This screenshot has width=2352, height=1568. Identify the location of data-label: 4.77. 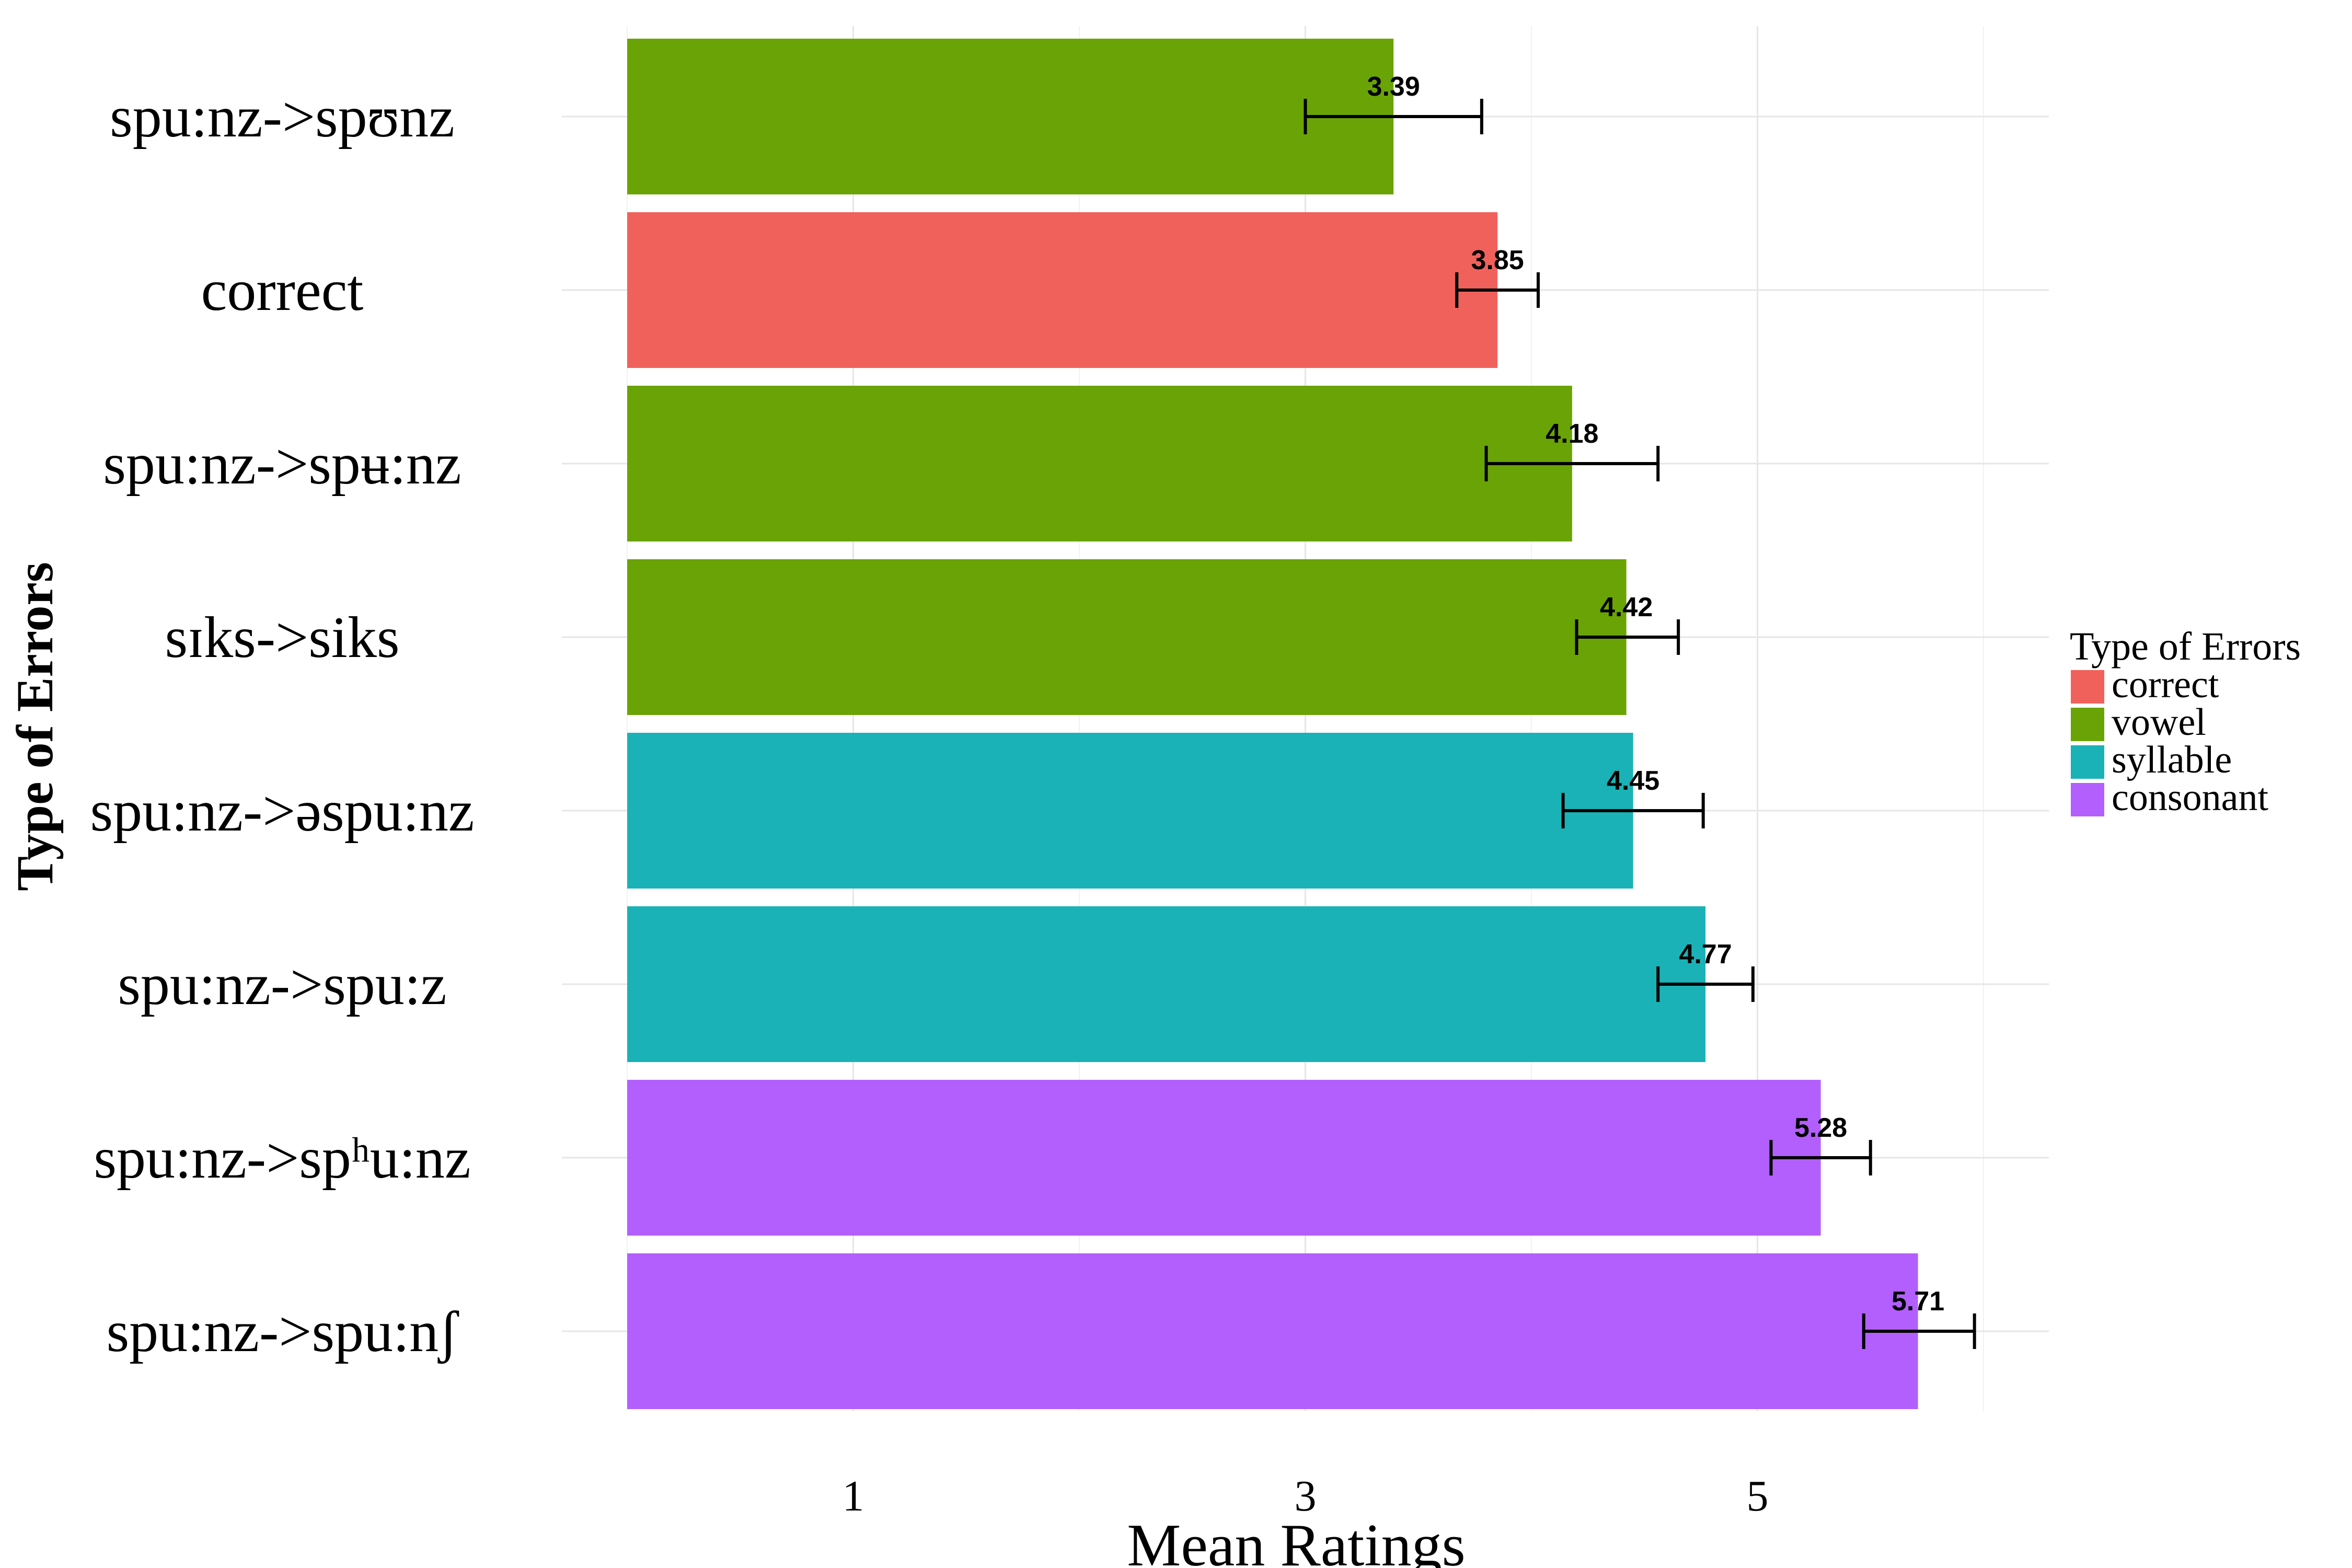
(1705, 954).